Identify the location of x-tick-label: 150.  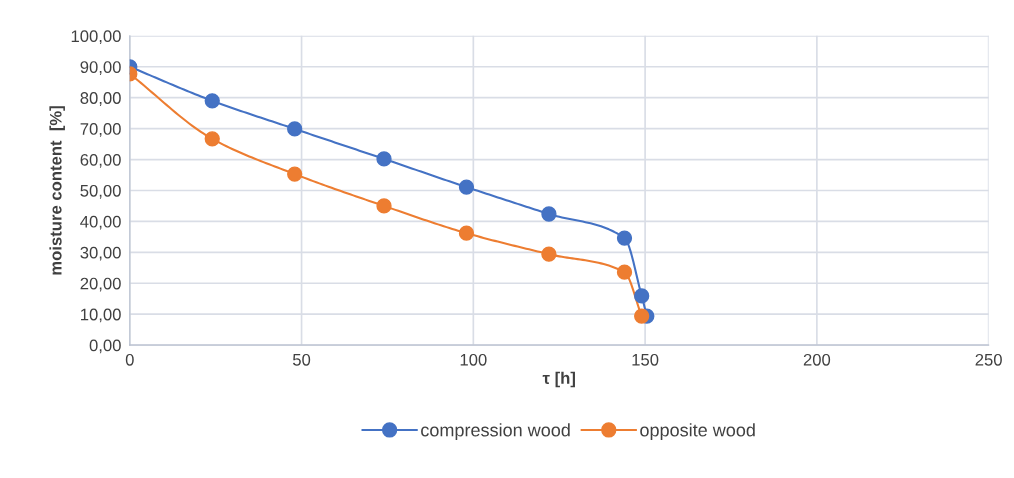
(645, 359).